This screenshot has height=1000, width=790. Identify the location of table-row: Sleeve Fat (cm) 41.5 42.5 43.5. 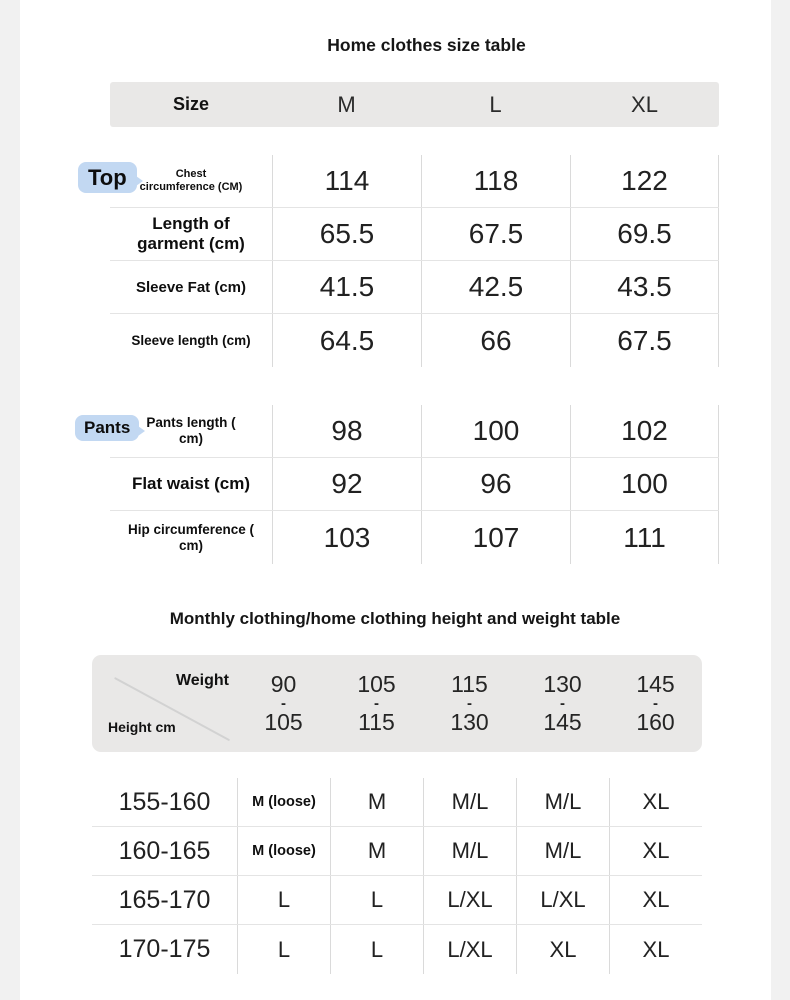
(414, 287).